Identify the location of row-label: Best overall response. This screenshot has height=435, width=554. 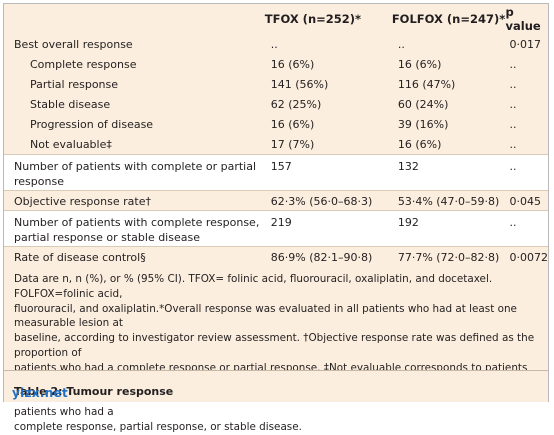
(73, 44).